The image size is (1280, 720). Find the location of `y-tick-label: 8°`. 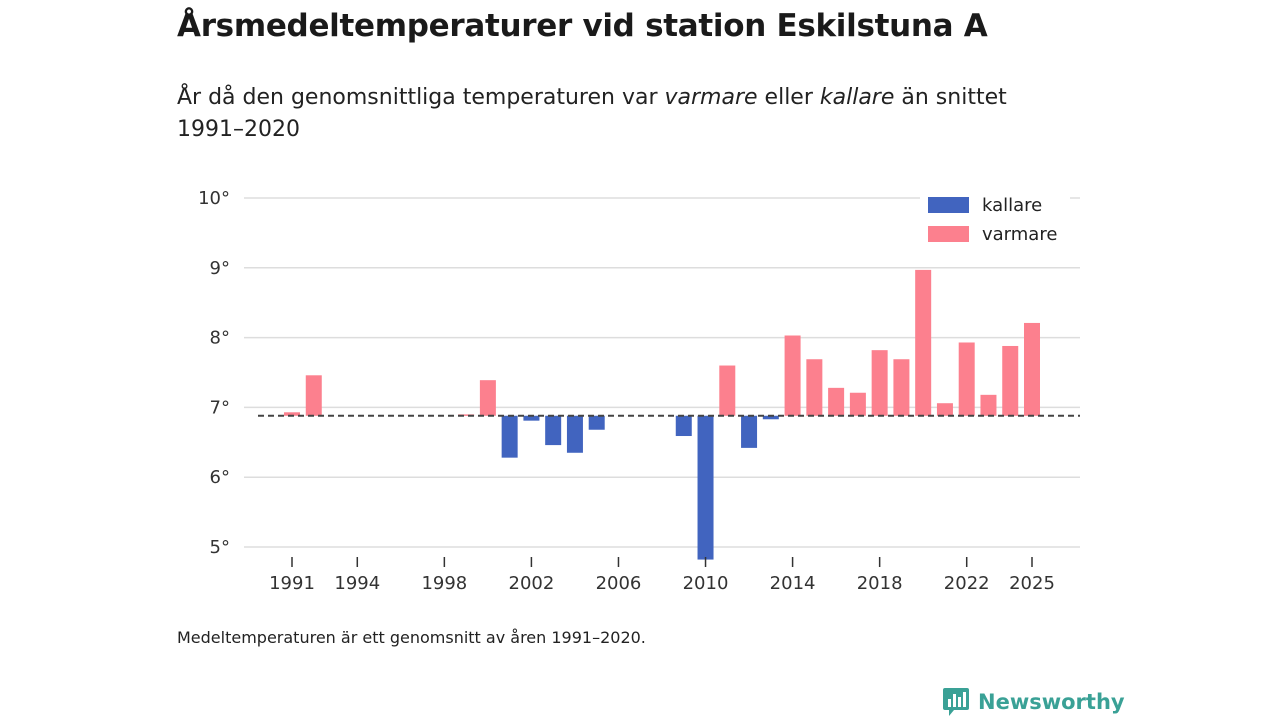

y-tick-label: 8° is located at coordinates (220, 338).